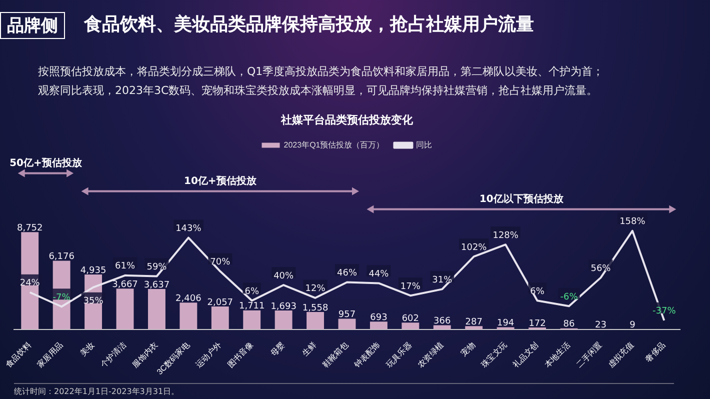 The height and width of the screenshot is (399, 710). What do you see at coordinates (424, 145) in the screenshot?
I see `legend-label: 同比` at bounding box center [424, 145].